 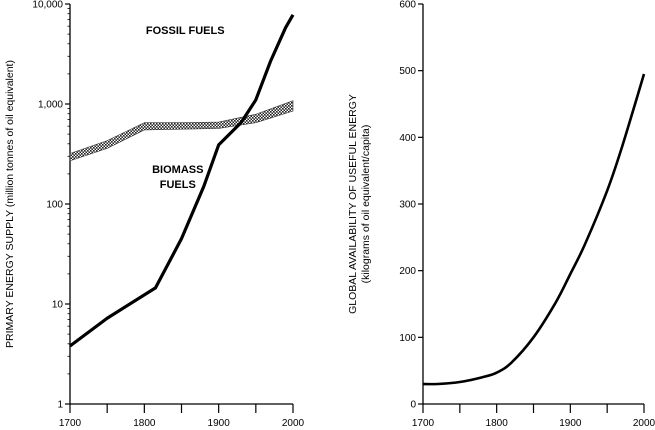 What do you see at coordinates (60, 405) in the screenshot?
I see `y-tick-label: 1` at bounding box center [60, 405].